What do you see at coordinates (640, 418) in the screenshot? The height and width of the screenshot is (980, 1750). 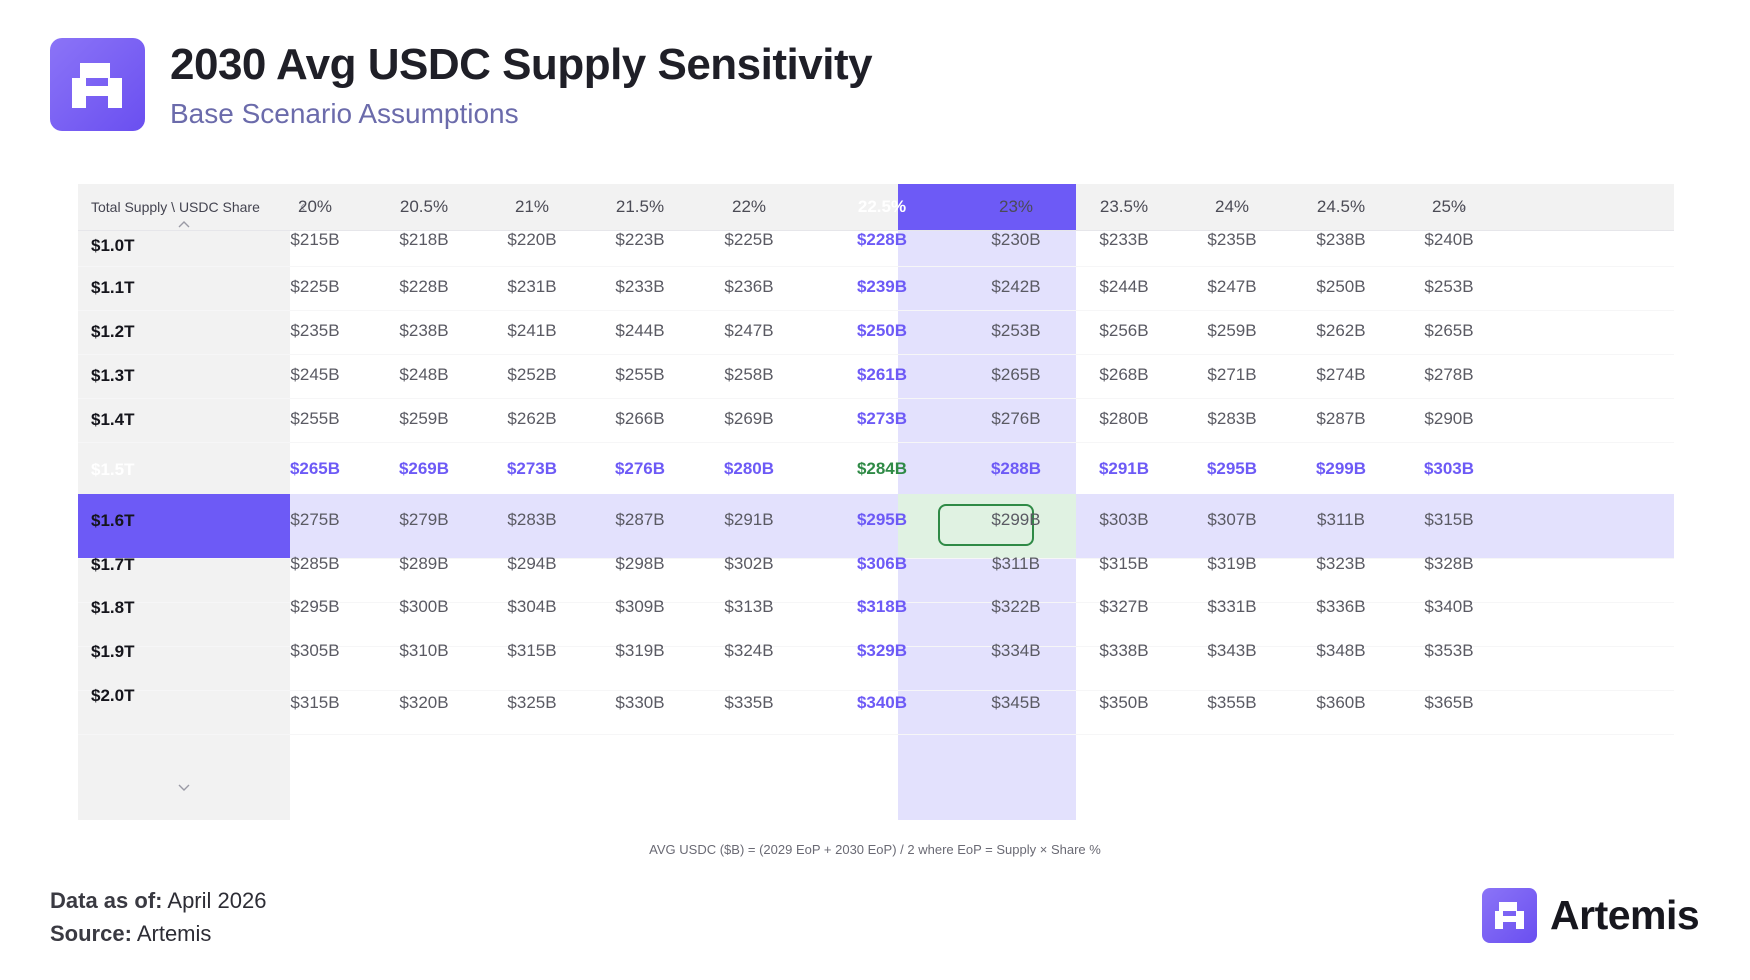 I see `table-cell: $266B` at bounding box center [640, 418].